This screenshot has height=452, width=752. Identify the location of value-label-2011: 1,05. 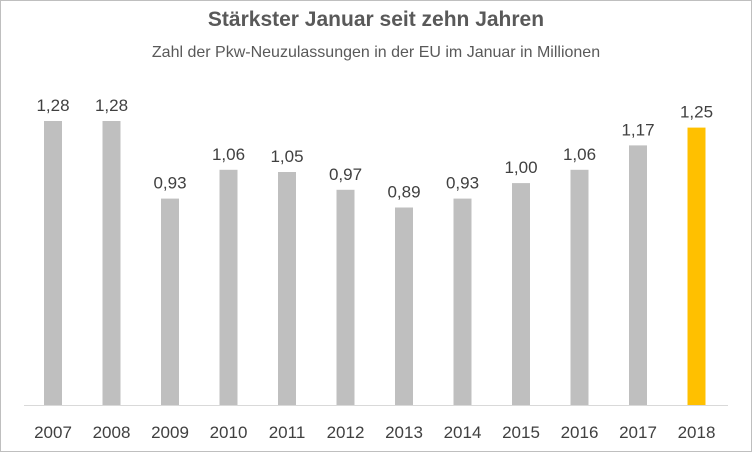
(286, 156).